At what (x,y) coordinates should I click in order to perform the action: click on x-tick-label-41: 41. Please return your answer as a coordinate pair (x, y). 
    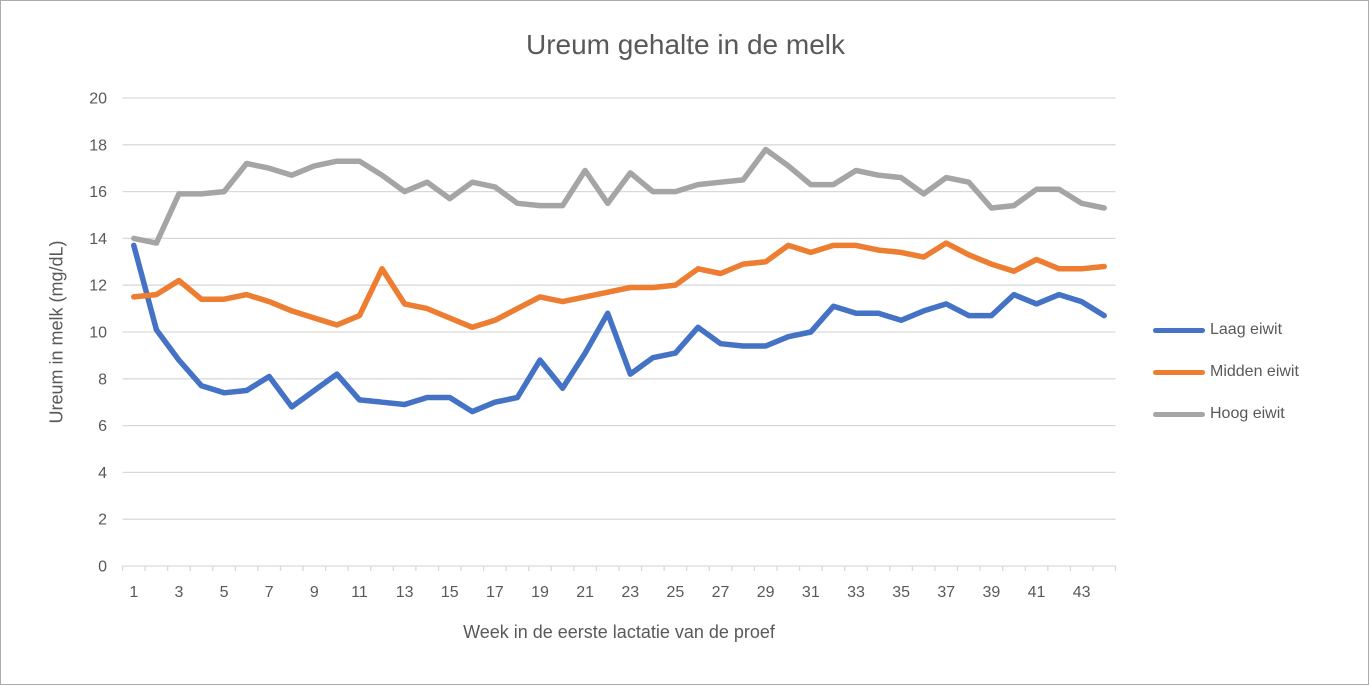
    Looking at the image, I should click on (1037, 592).